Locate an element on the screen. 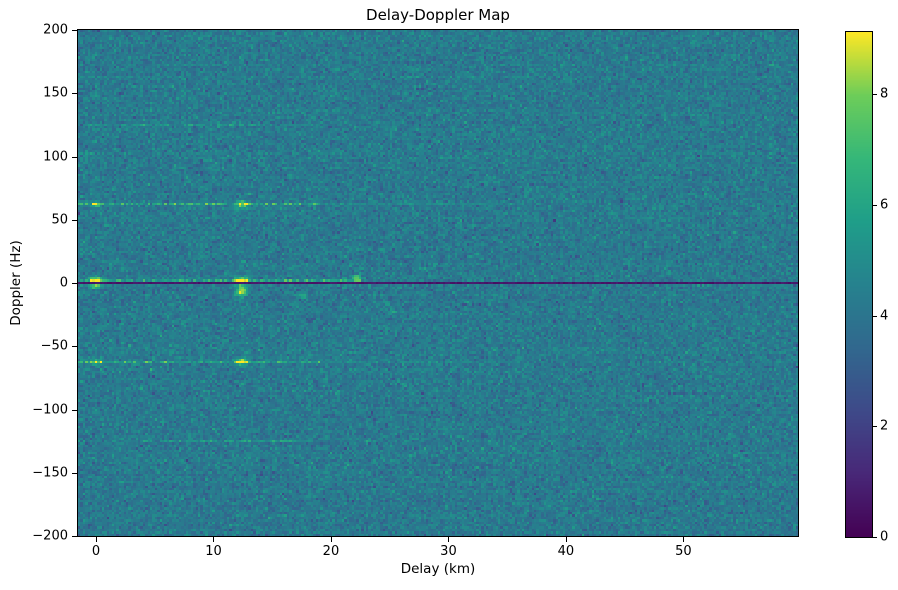 This screenshot has height=590, width=898. y-tick-label: 0 is located at coordinates (63, 283).